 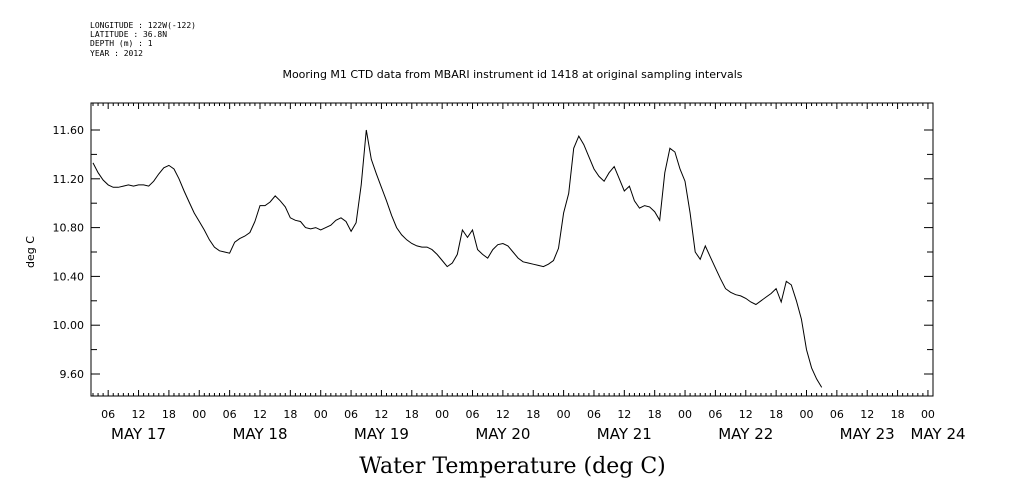 What do you see at coordinates (69, 325) in the screenshot?
I see `y-tick-label: 10.00` at bounding box center [69, 325].